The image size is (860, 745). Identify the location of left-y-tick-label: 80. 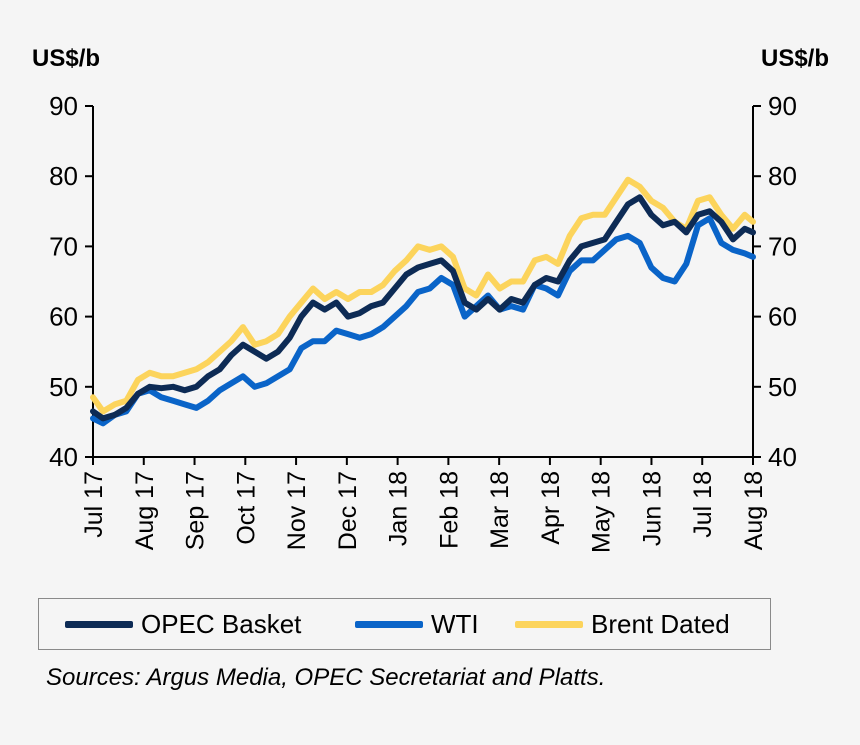
(63, 176).